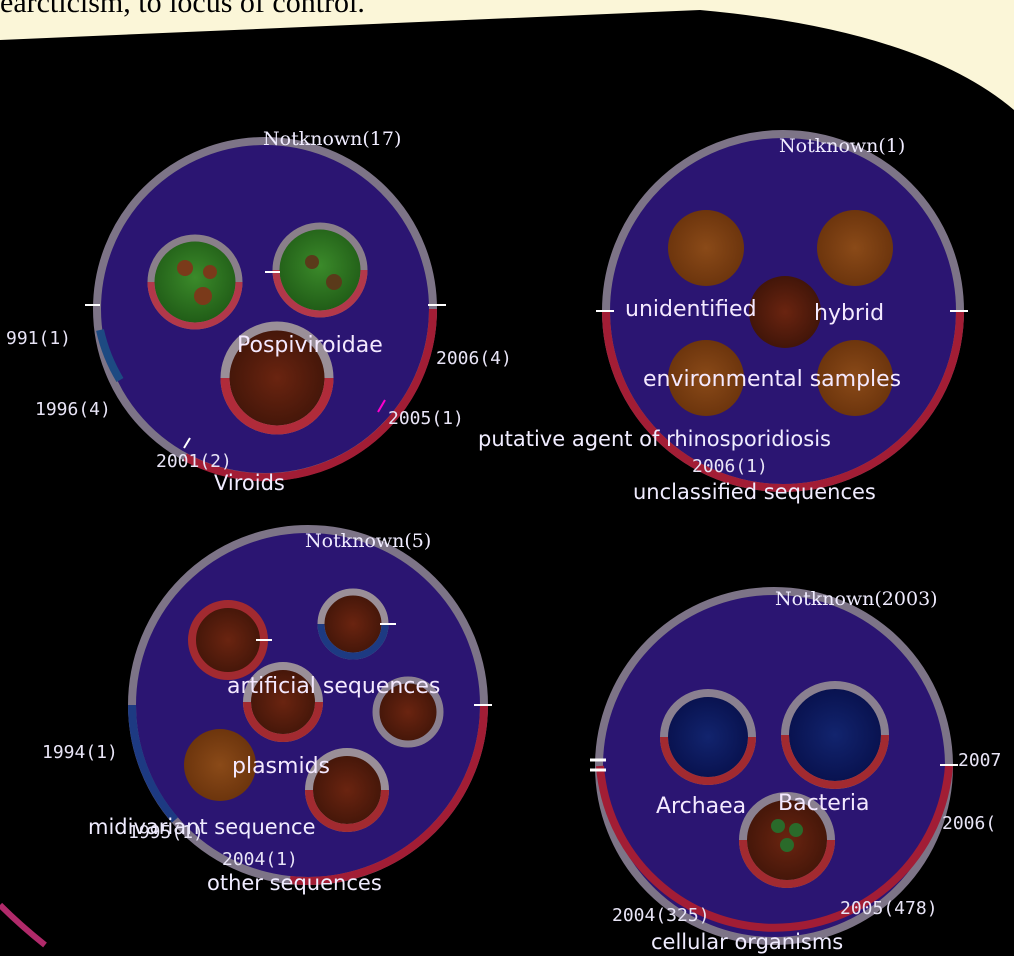 The height and width of the screenshot is (956, 1014). Describe the element at coordinates (38, 338) in the screenshot. I see `year-label: 991(1)` at that location.